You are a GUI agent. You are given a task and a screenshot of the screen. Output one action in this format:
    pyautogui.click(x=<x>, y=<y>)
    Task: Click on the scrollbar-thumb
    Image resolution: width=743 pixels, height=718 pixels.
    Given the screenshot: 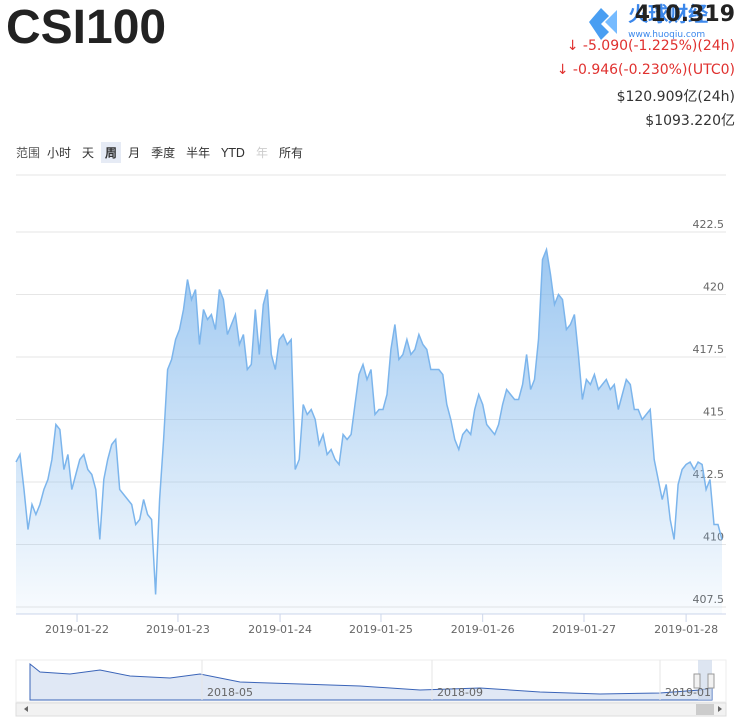 What is the action you would take?
    pyautogui.click(x=705, y=709)
    